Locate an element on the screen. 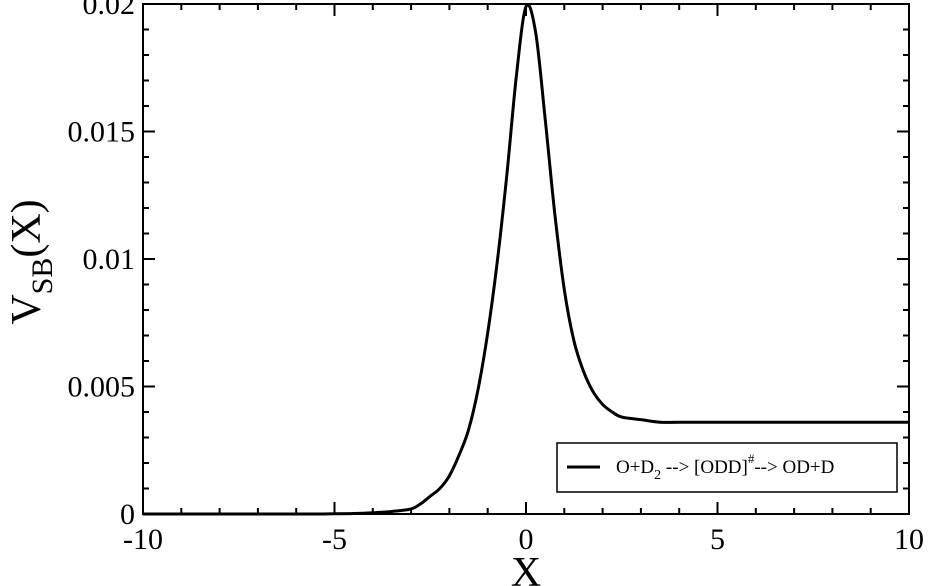 Image resolution: width=928 pixels, height=586 pixels. y-axis-title-main: V is located at coordinates (27, 309).